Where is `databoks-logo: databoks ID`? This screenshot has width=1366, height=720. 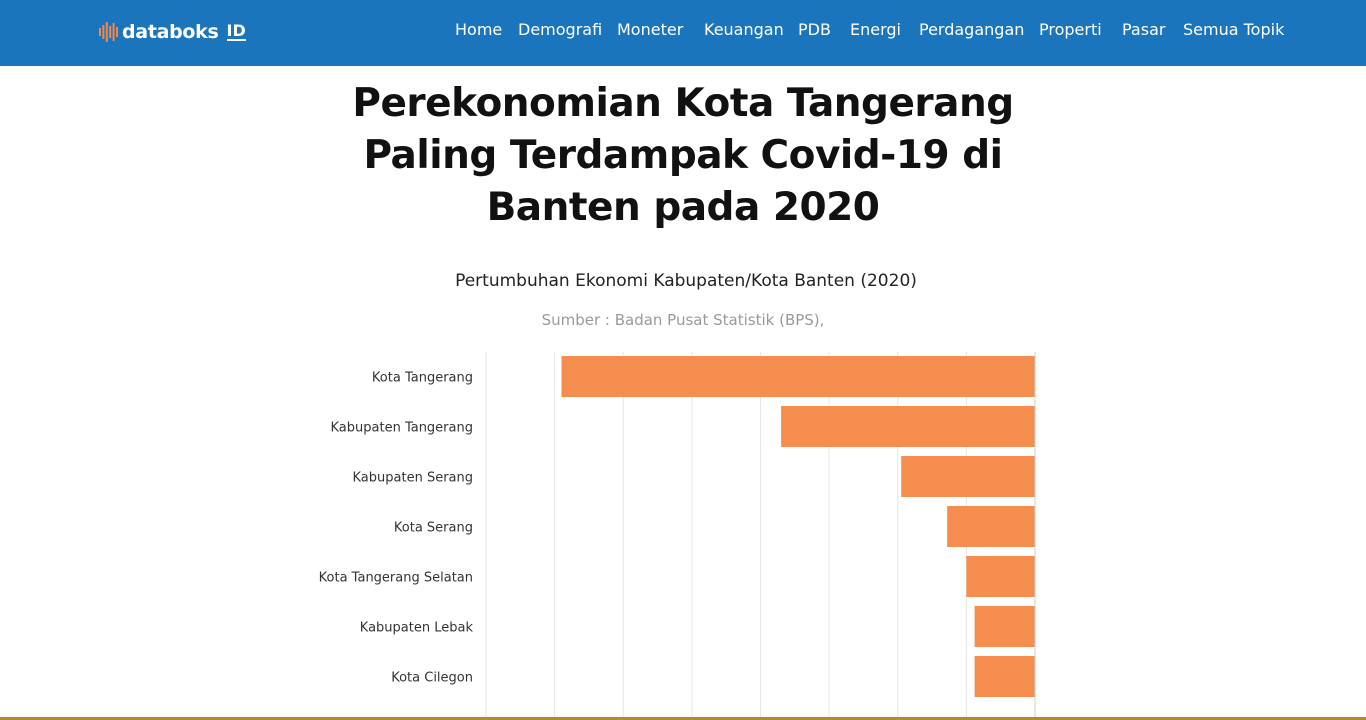 databoks-logo: databoks ID is located at coordinates (172, 32).